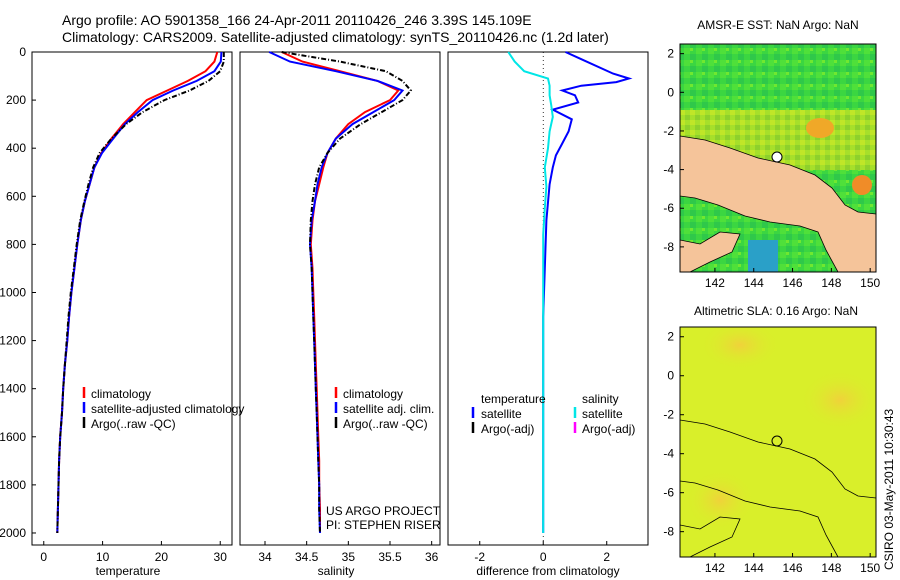 The image size is (900, 580). Describe the element at coordinates (22, 52) in the screenshot. I see `depth-tick-label: 0` at that location.